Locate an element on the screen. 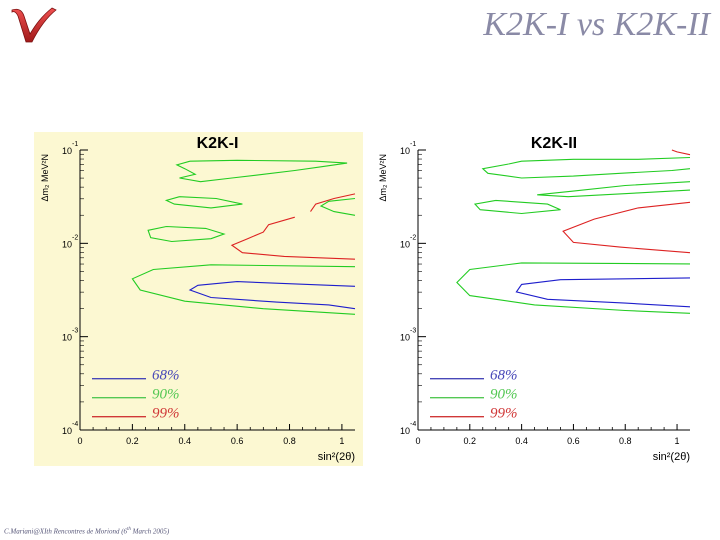  chart-title: K2K-II is located at coordinates (554, 143).